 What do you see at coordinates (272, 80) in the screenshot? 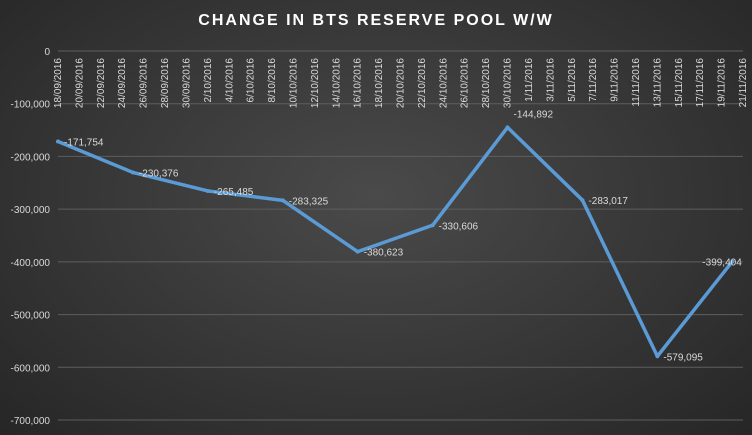
I see `x-tick-label: 8/10/2016` at bounding box center [272, 80].